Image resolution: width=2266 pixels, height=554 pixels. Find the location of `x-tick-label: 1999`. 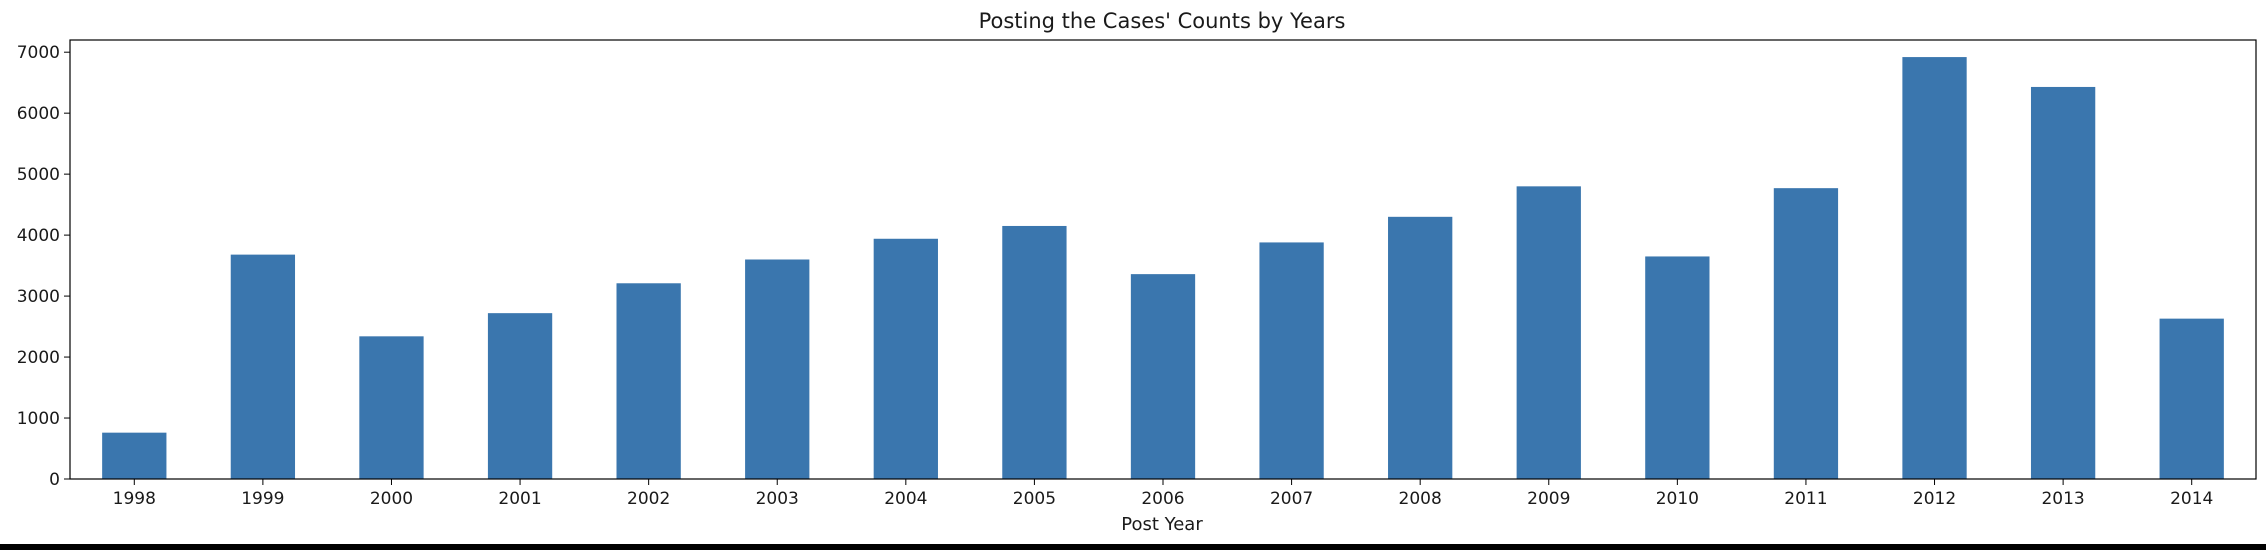

x-tick-label: 1999 is located at coordinates (262, 499).